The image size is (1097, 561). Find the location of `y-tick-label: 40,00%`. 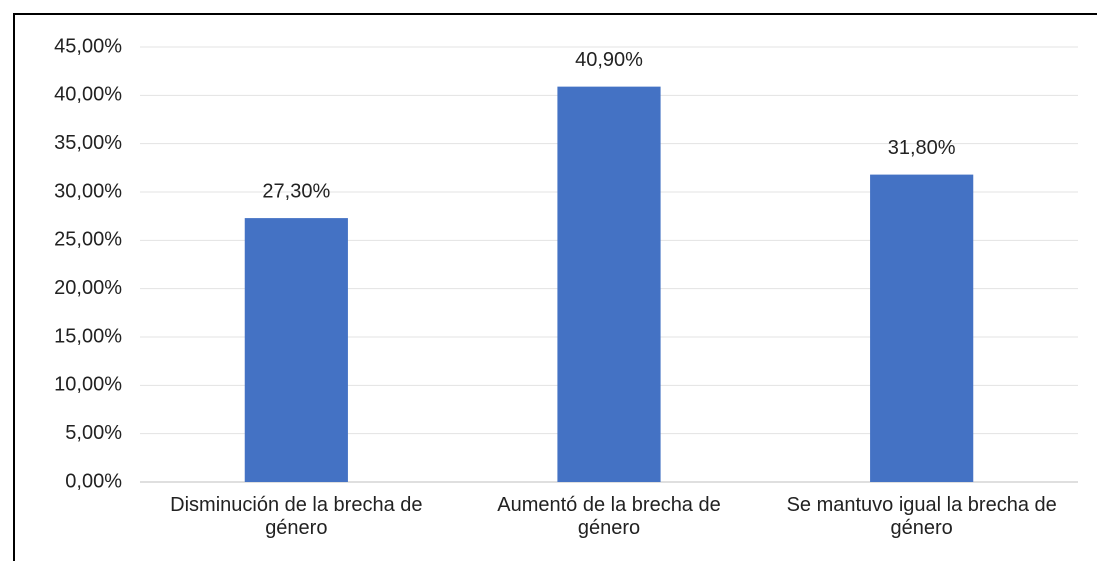

y-tick-label: 40,00% is located at coordinates (88, 95).